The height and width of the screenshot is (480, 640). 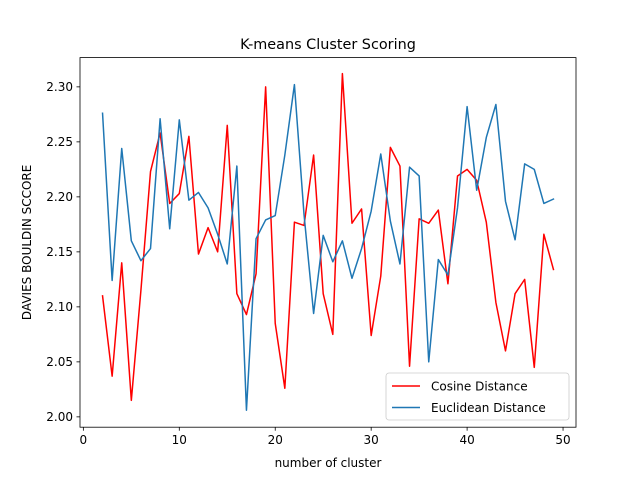 What do you see at coordinates (466, 440) in the screenshot?
I see `x-tick-label: 40` at bounding box center [466, 440].